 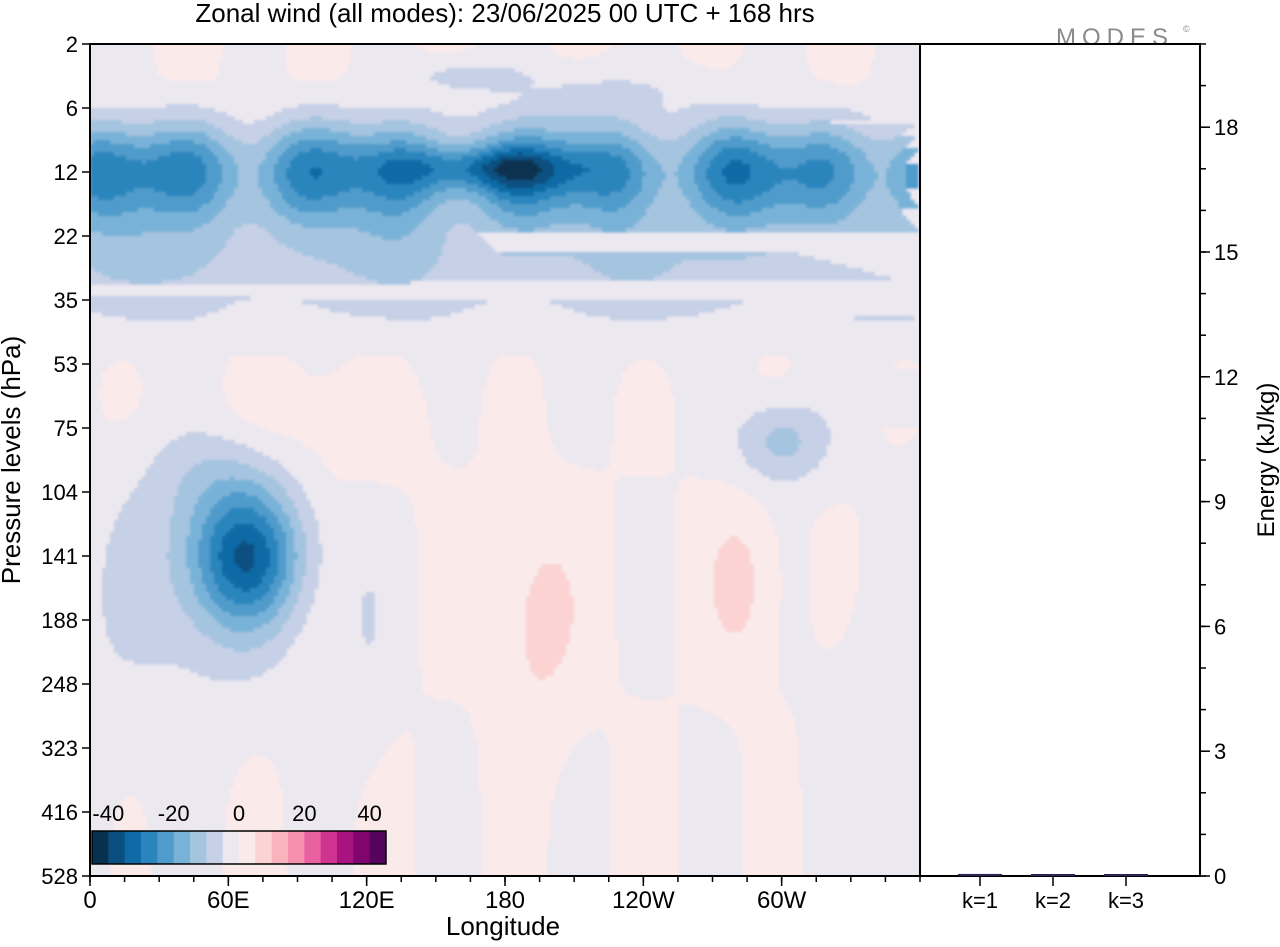 What do you see at coordinates (1220, 626) in the screenshot?
I see `energy-tick-label: 6` at bounding box center [1220, 626].